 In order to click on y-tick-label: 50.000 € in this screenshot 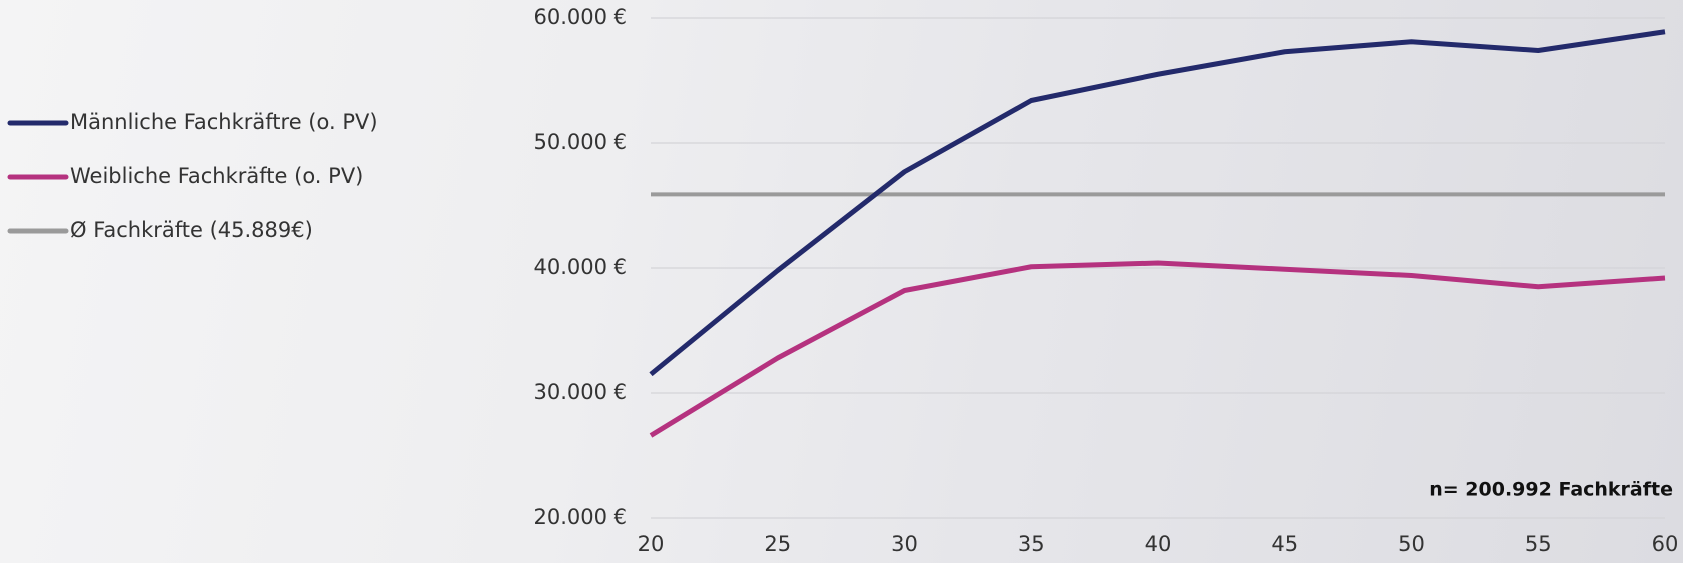, I will do `click(580, 142)`.